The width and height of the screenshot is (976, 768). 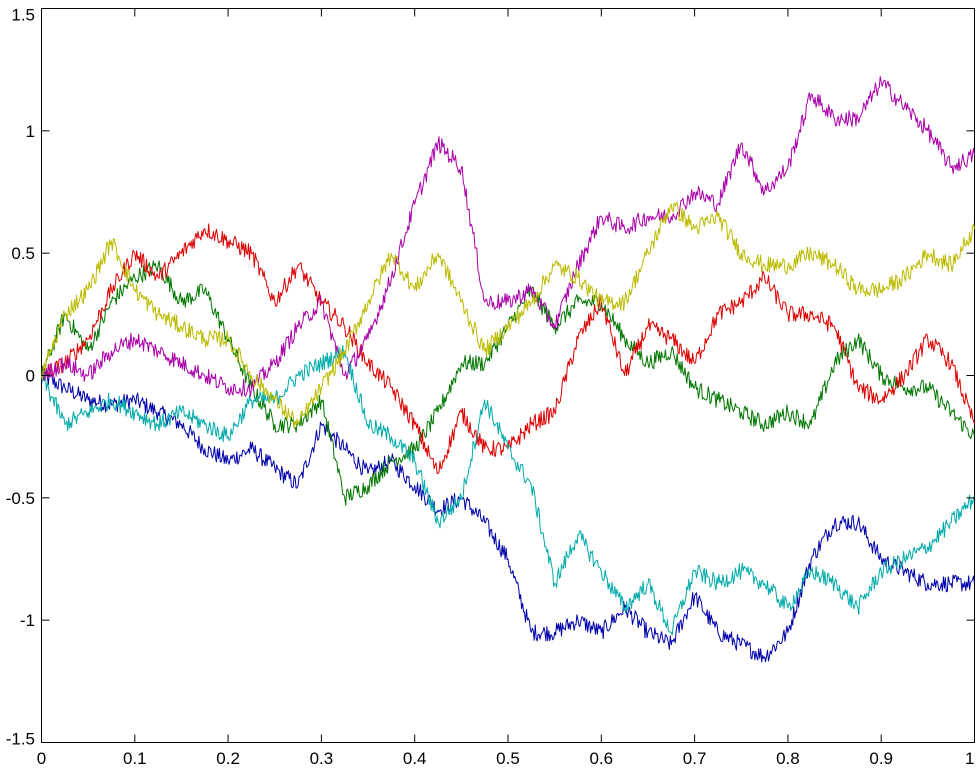 What do you see at coordinates (228, 758) in the screenshot?
I see `x-tick-label: 0.2` at bounding box center [228, 758].